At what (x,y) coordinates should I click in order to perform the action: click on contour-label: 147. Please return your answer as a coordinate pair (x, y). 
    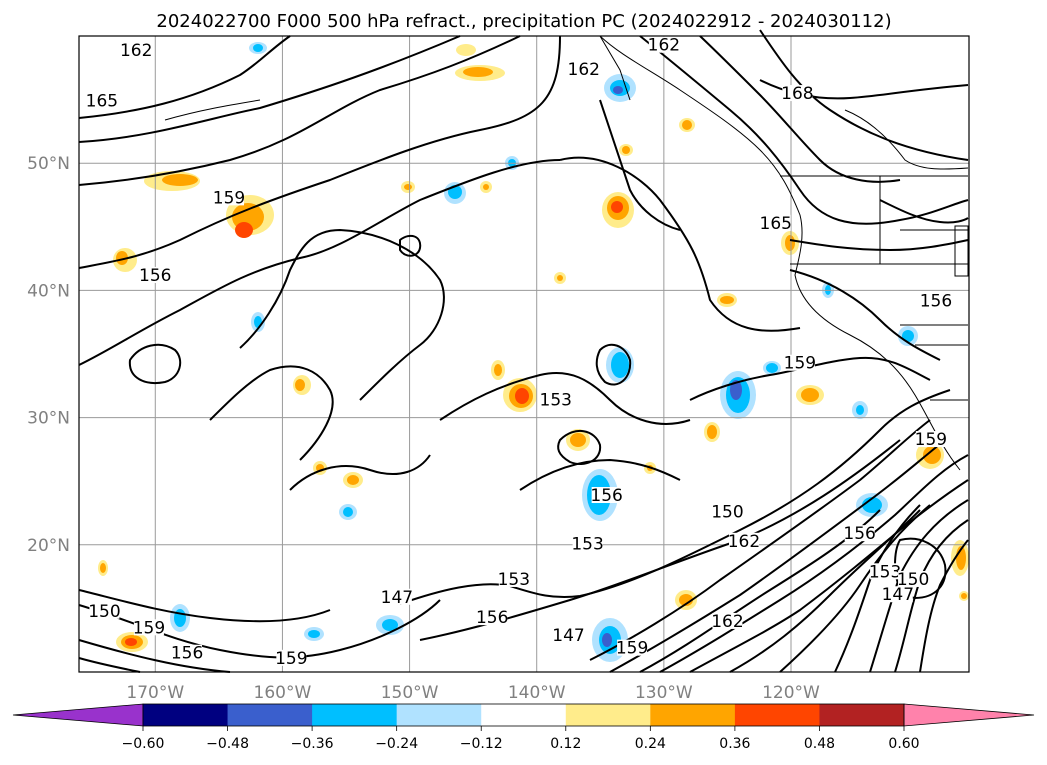
    Looking at the image, I should click on (898, 595).